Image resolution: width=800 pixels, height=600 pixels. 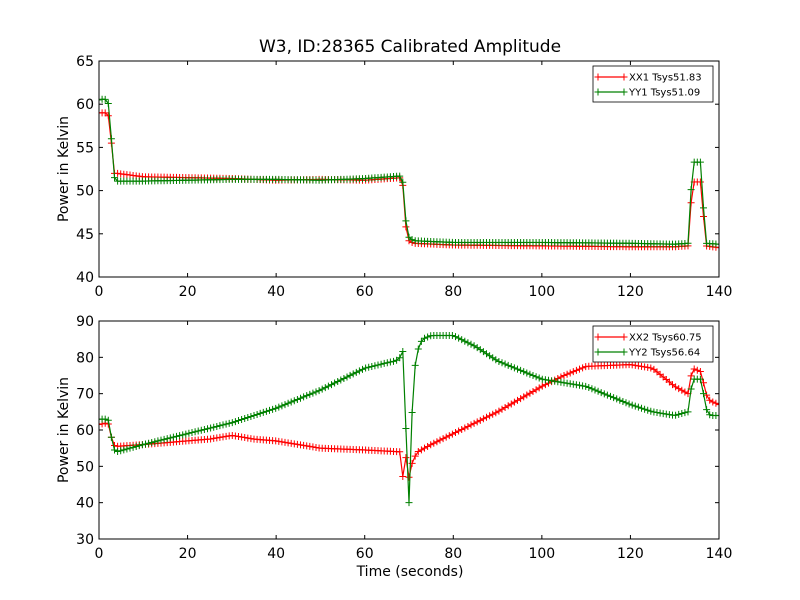 I want to click on y-tick-label: 40, so click(x=85, y=278).